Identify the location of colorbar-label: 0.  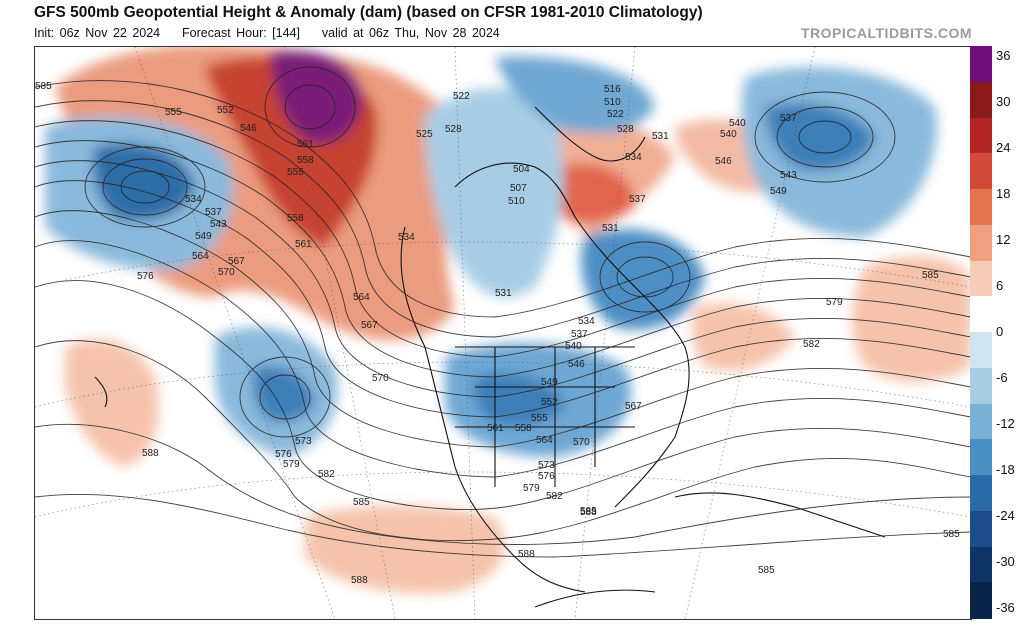
(1000, 331).